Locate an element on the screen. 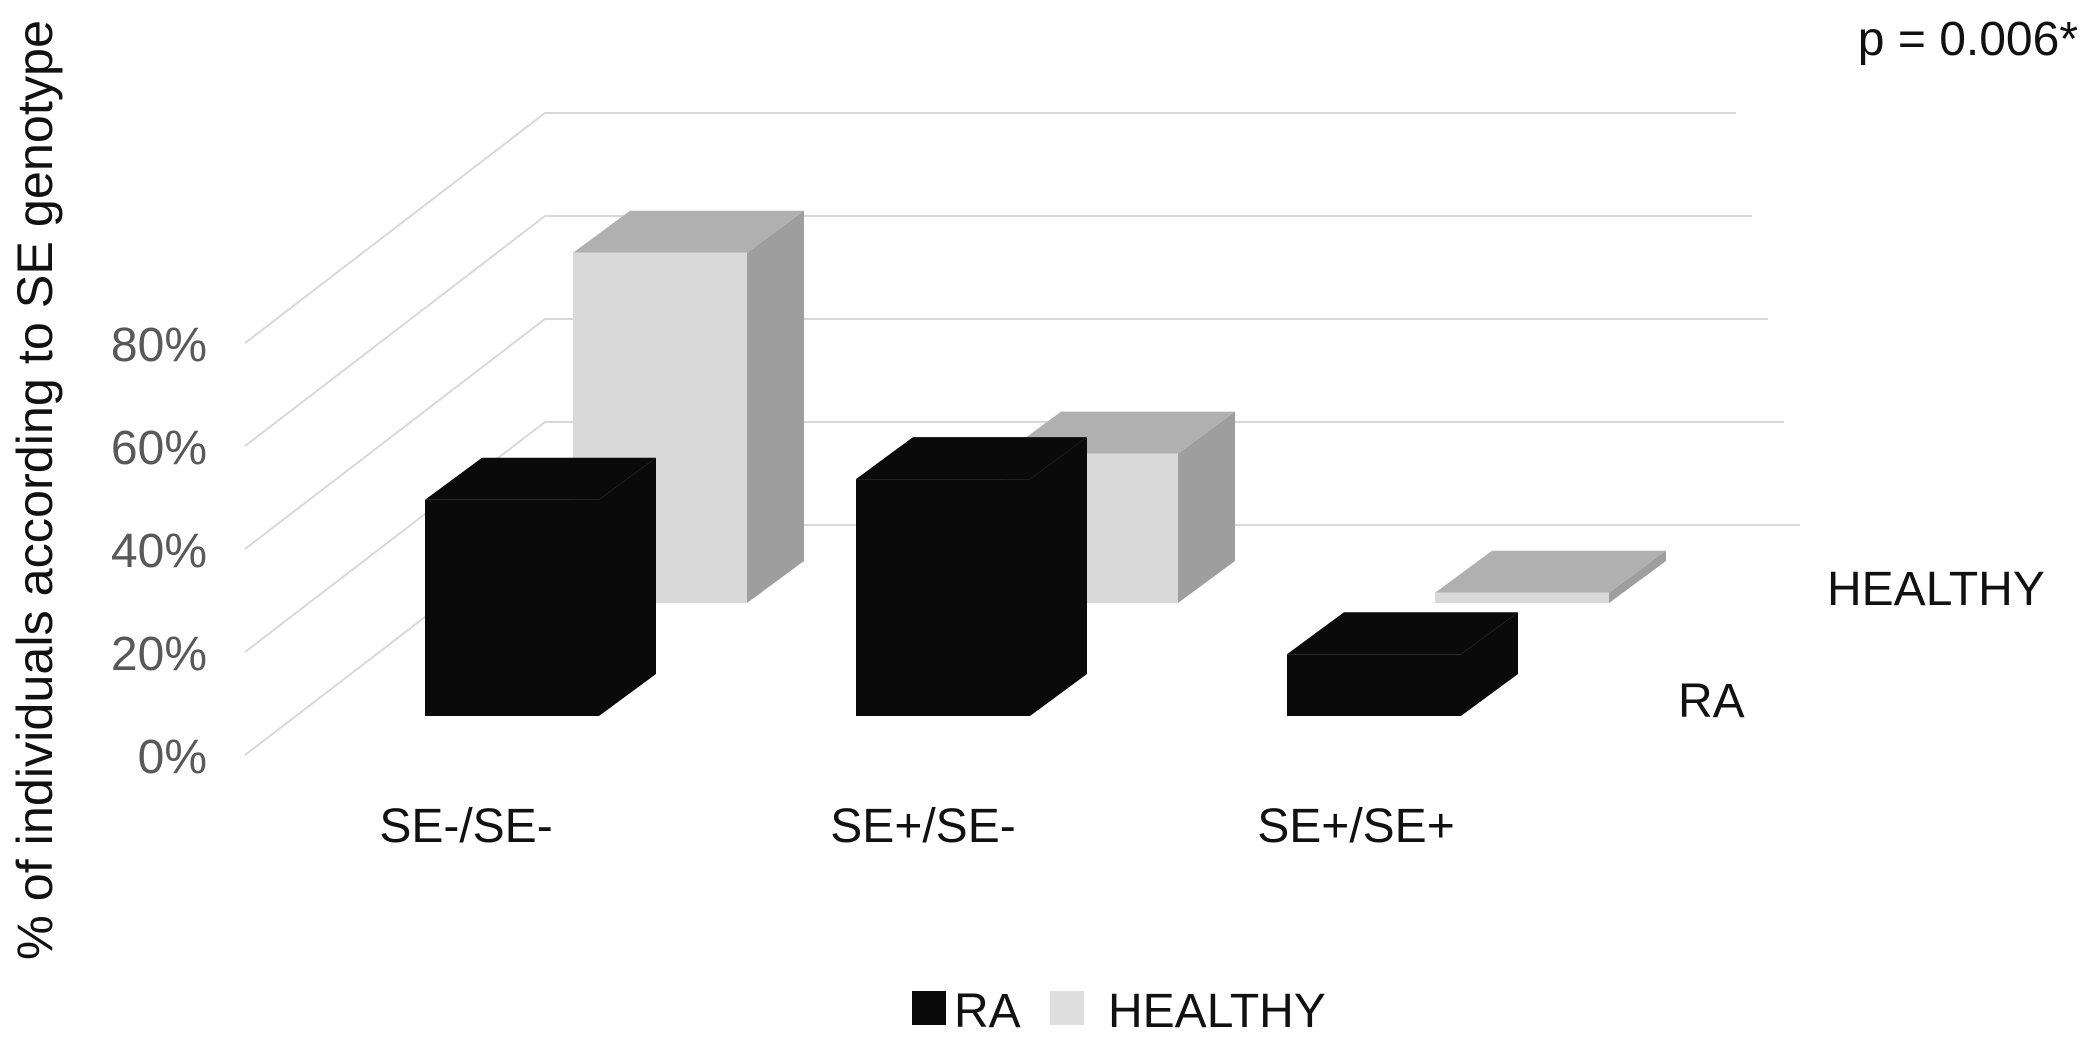 Image resolution: width=2091 pixels, height=1052 pixels. y-axis-tick-labels: 0% 20% 40% 60% 80% is located at coordinates (159, 551).